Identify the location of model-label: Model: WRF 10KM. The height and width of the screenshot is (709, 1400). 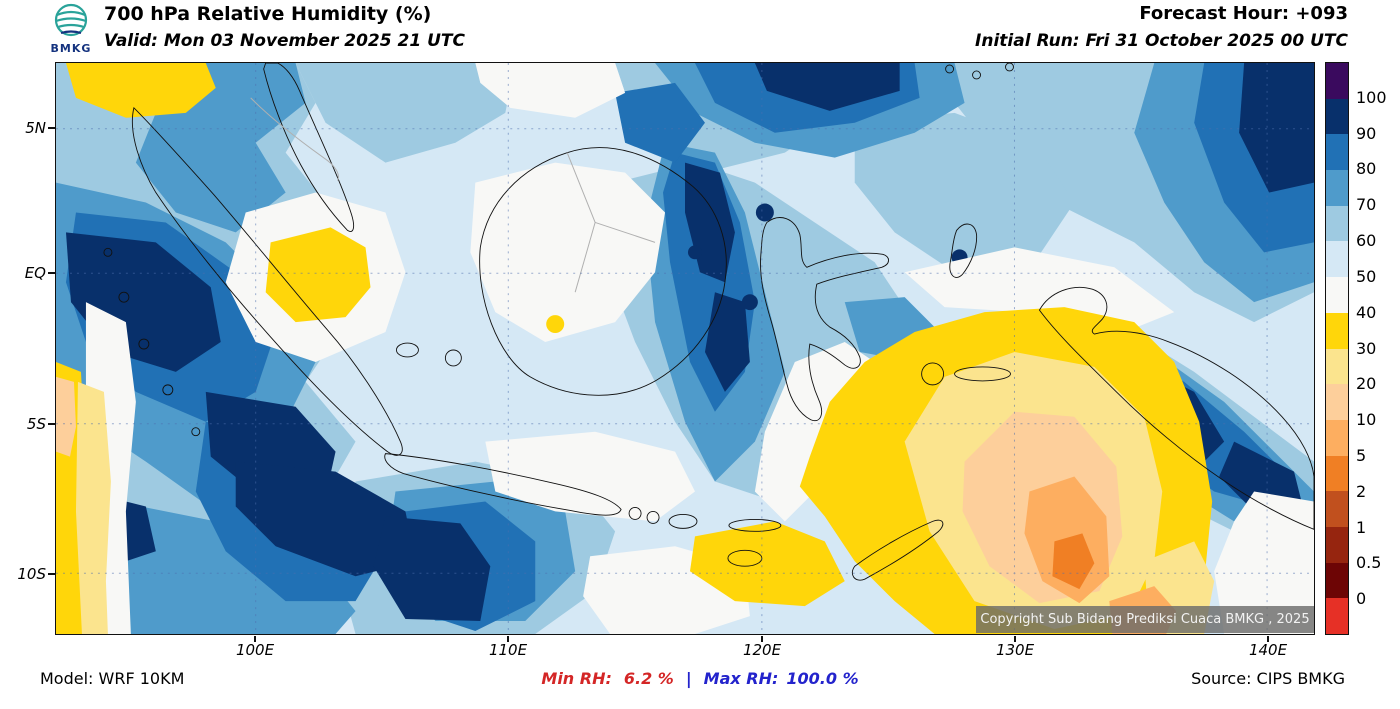
(112, 678).